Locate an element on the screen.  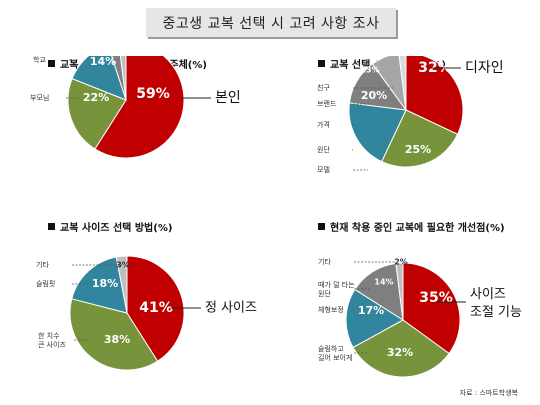
pie-category-label-1-5: 친구 is located at coordinates (356, 87).